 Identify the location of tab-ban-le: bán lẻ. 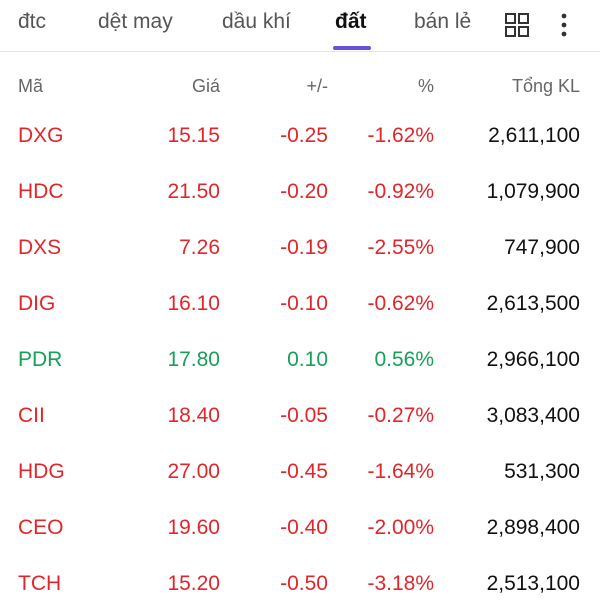
(443, 21).